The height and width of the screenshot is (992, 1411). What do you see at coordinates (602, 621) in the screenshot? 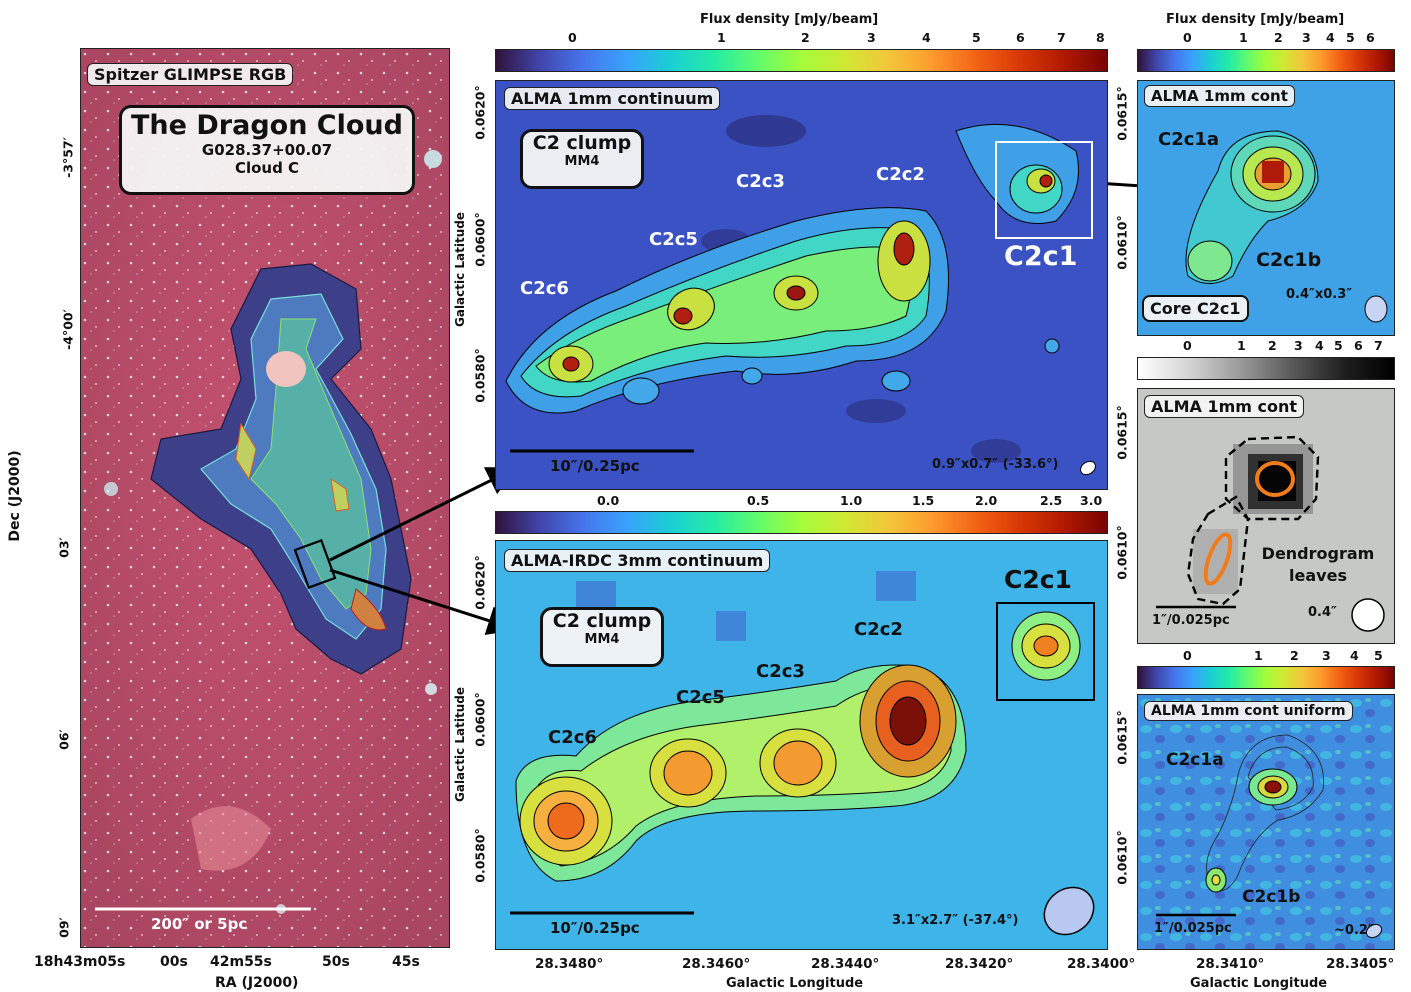
I see `bot-clump-label: C2 clump` at bounding box center [602, 621].